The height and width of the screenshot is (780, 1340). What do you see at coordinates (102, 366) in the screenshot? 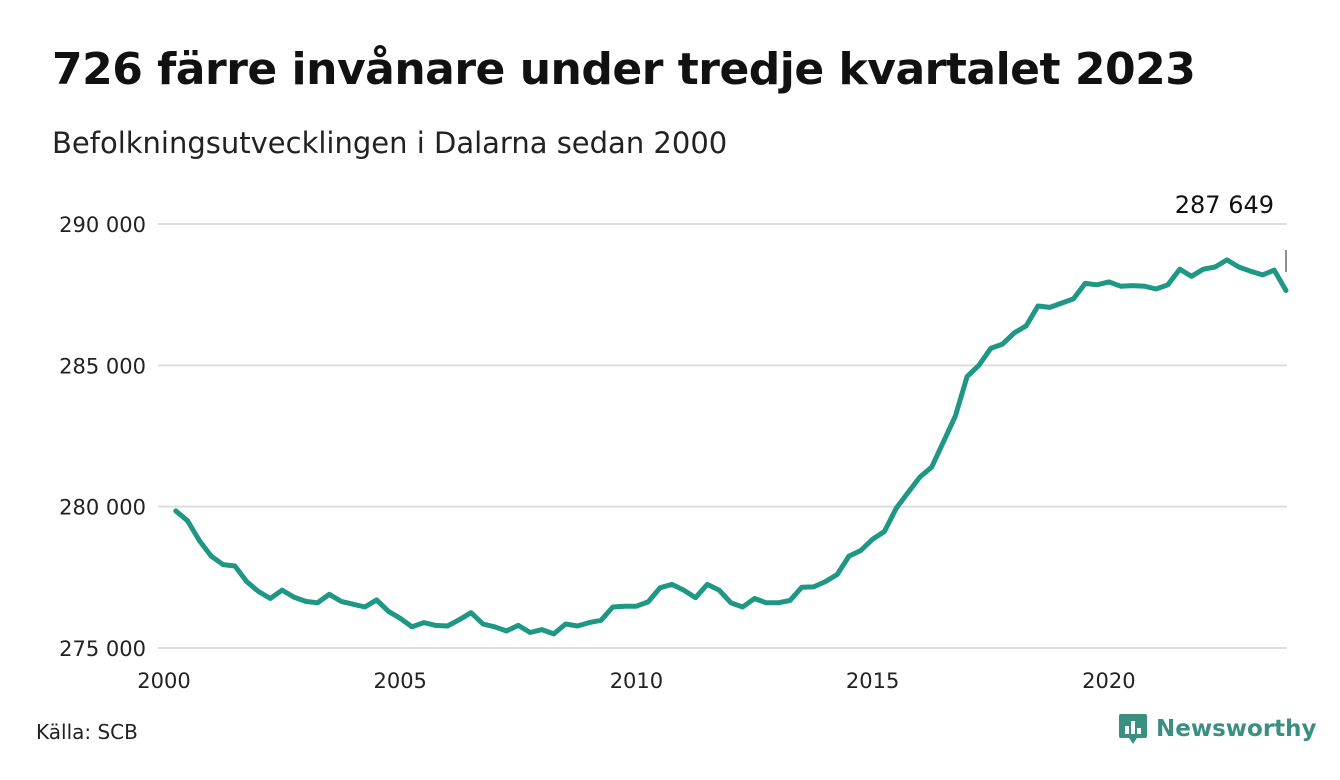
I see `y-tick-label: 285 000` at bounding box center [102, 366].